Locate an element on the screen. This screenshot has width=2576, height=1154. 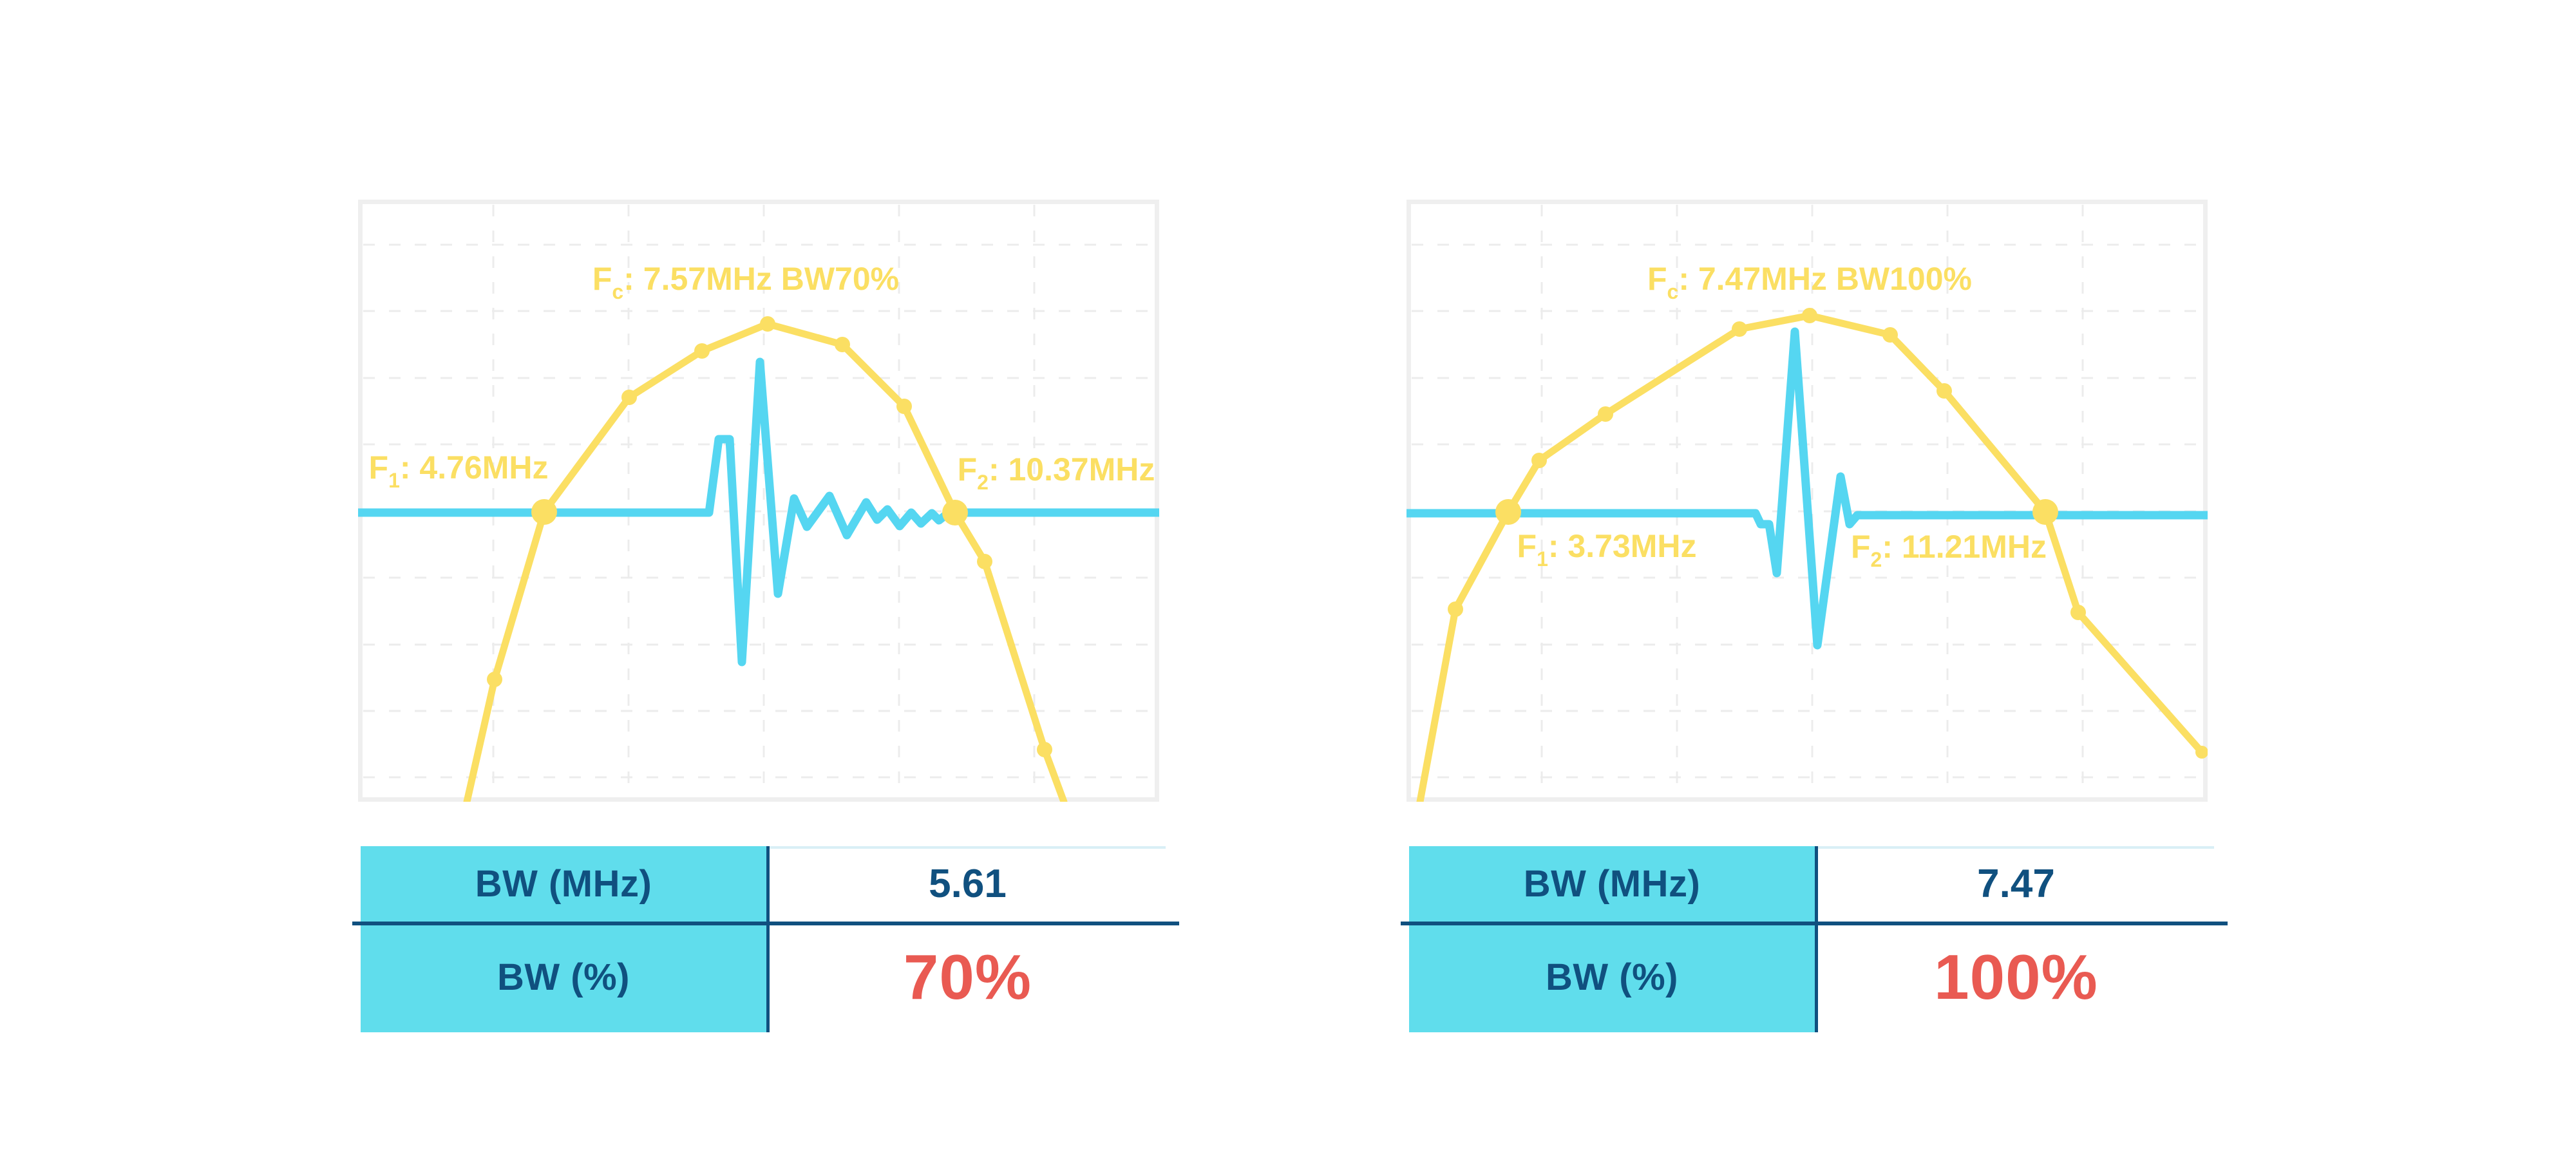
f1-frequency-label: F1: 4.76MHz is located at coordinates (459, 470).